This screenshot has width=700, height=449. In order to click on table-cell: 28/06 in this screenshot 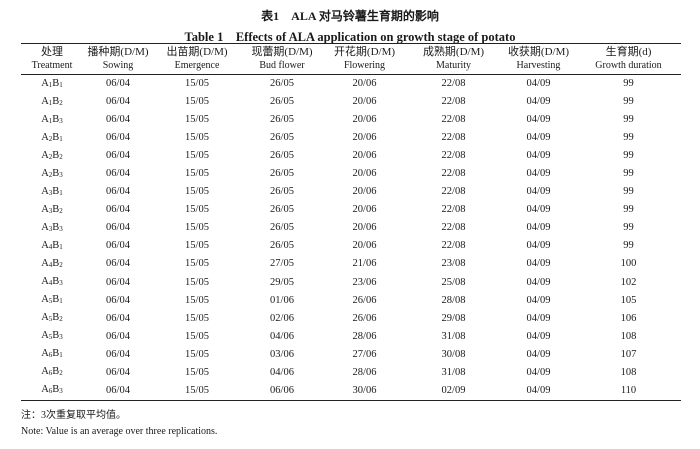, I will do `click(364, 372)`.